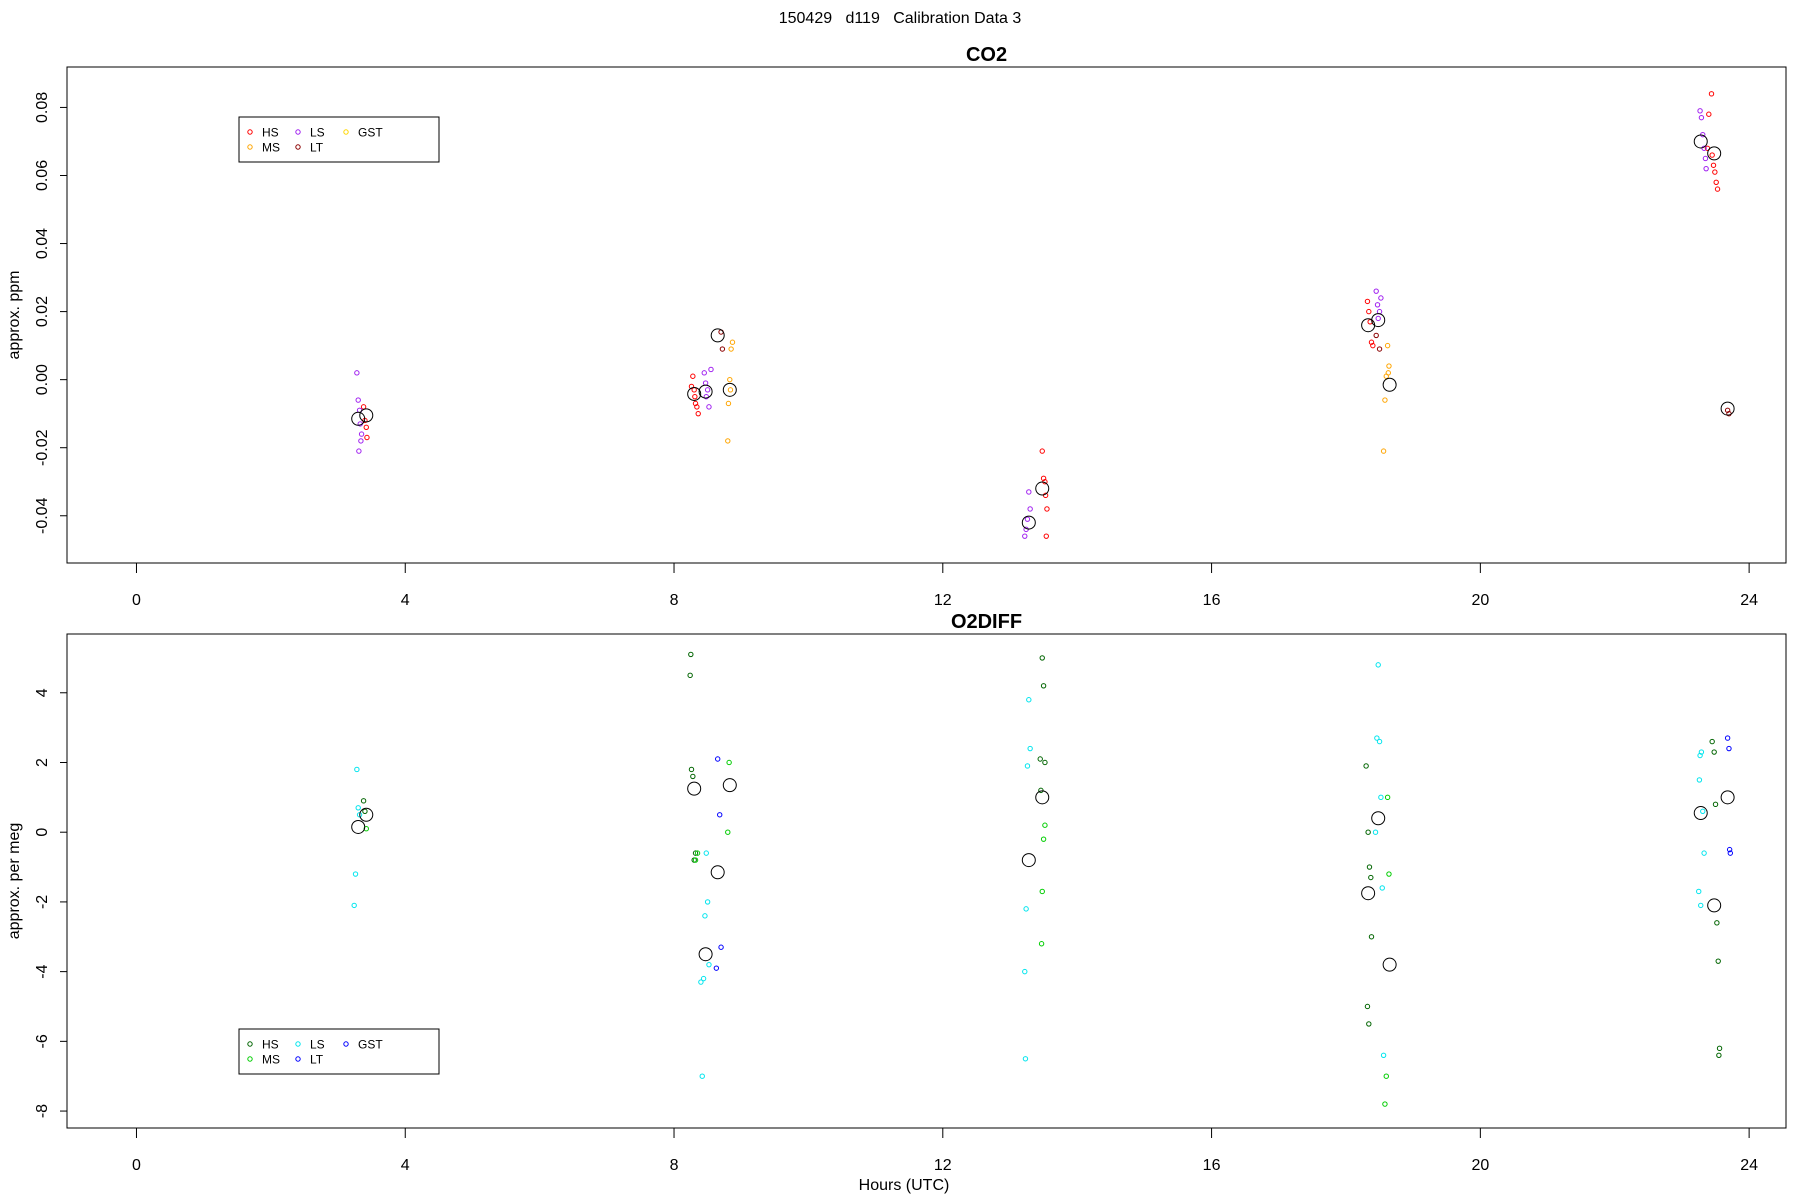 This screenshot has width=1800, height=1200. Describe the element at coordinates (42, 692) in the screenshot. I see `y-tick-label: 4` at that location.